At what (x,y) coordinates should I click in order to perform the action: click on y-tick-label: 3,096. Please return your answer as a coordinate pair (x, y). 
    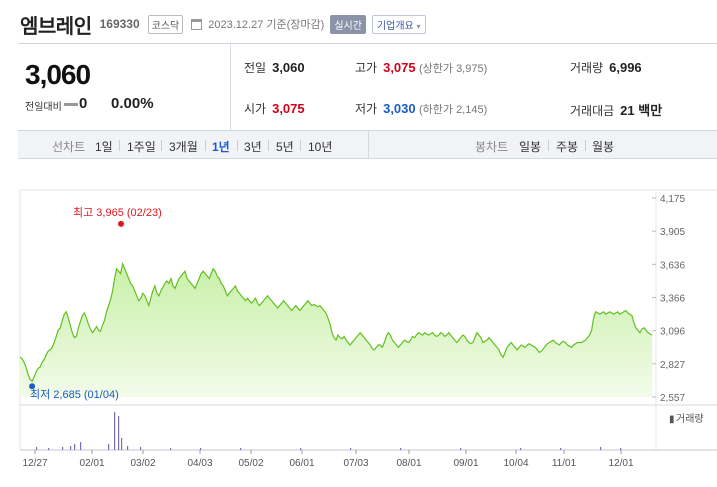
    Looking at the image, I should click on (672, 332).